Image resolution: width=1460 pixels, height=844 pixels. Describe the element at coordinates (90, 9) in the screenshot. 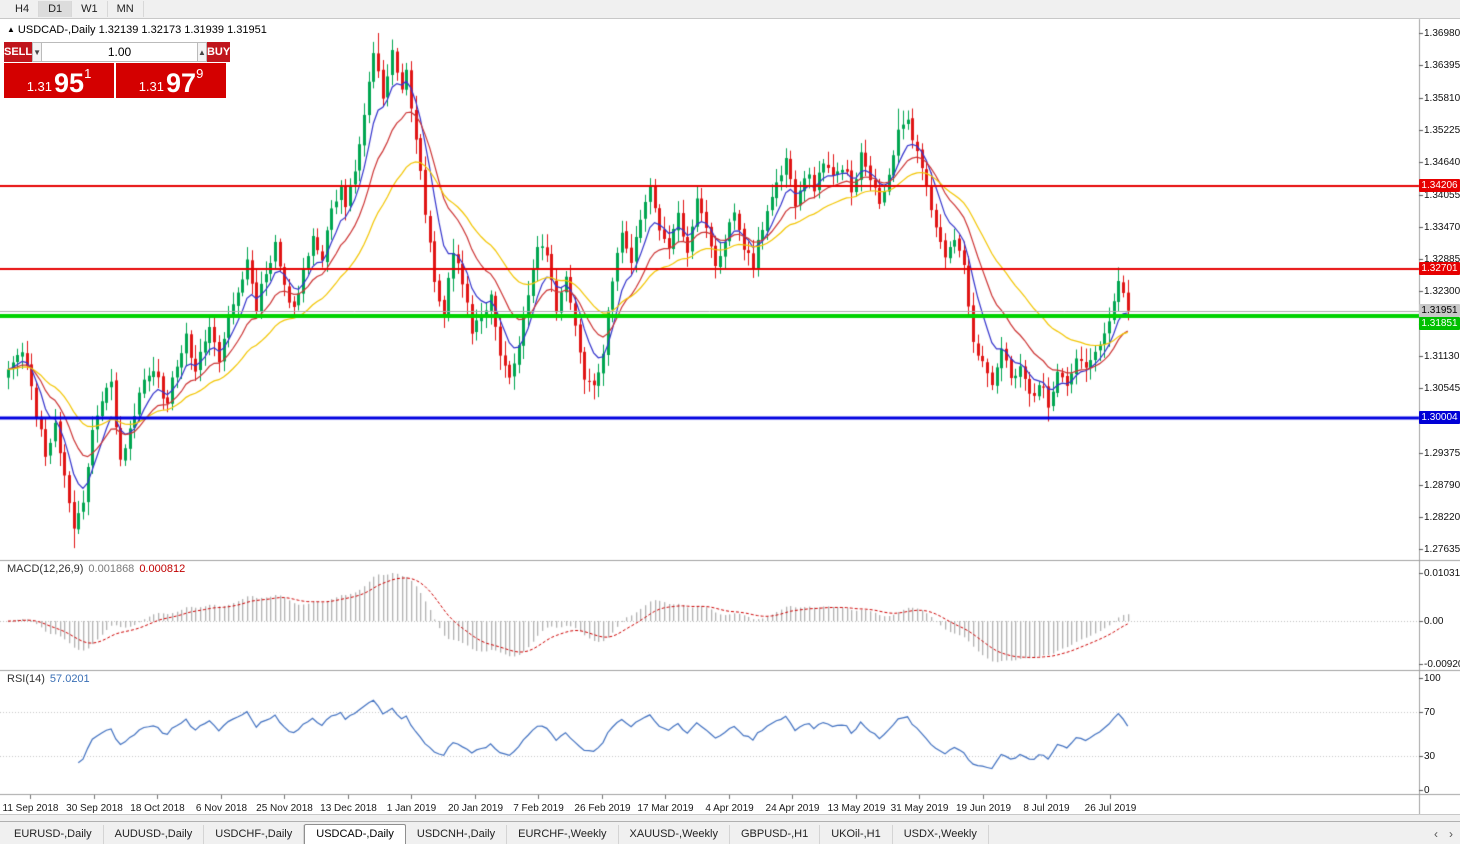

I see `timeframe-w1-button: W1` at that location.